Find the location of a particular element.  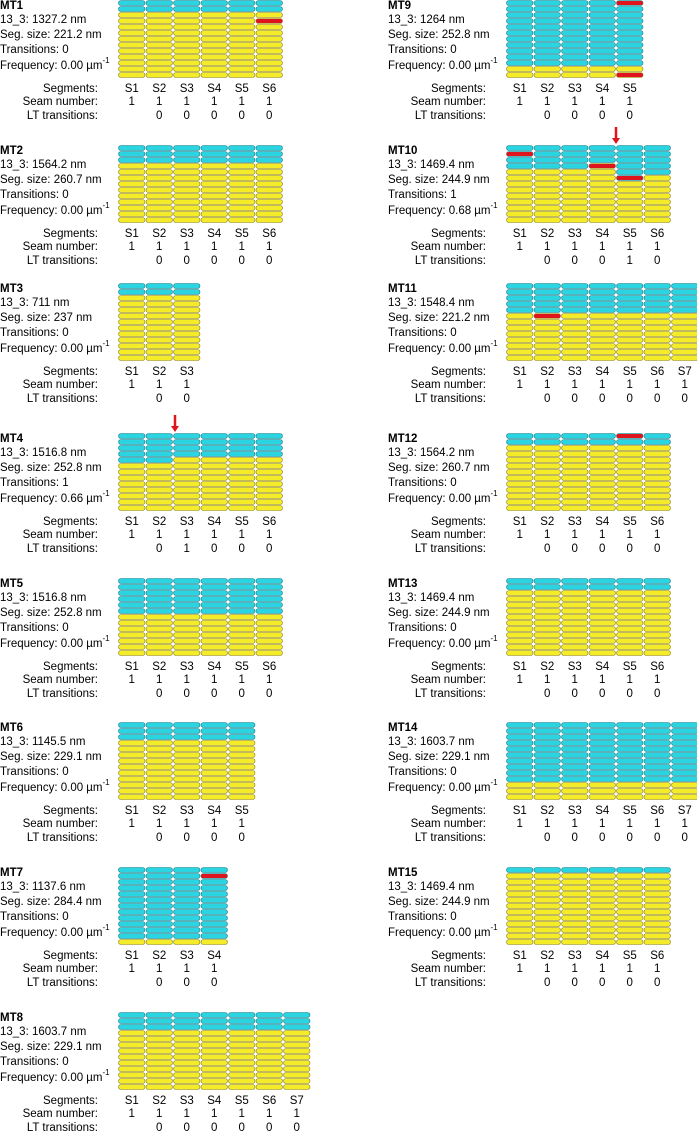

row-label: LT transitions: is located at coordinates (62, 399).